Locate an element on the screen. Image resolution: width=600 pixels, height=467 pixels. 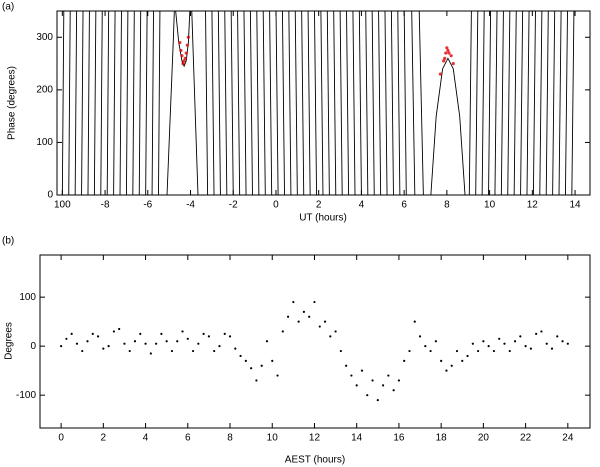
x-tick-label: 18 is located at coordinates (442, 438).